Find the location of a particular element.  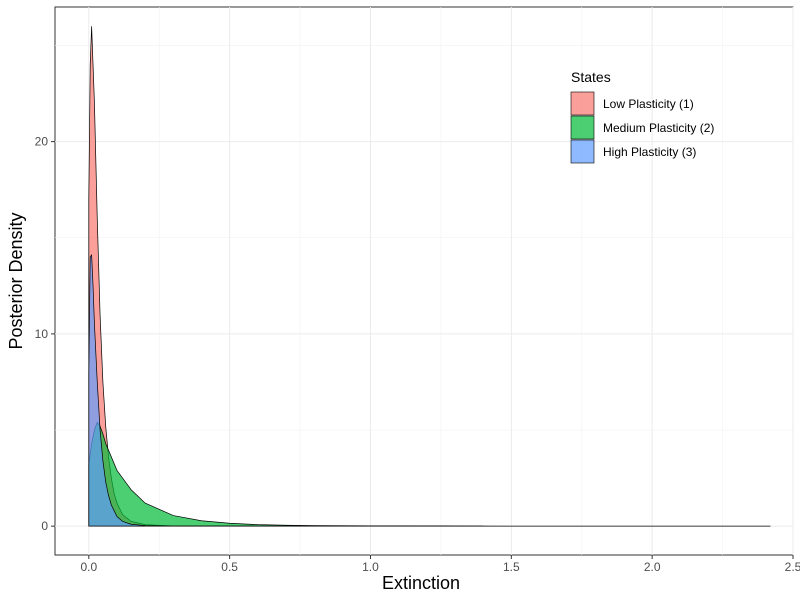

legend-key-medium-plasticity is located at coordinates (582, 127).